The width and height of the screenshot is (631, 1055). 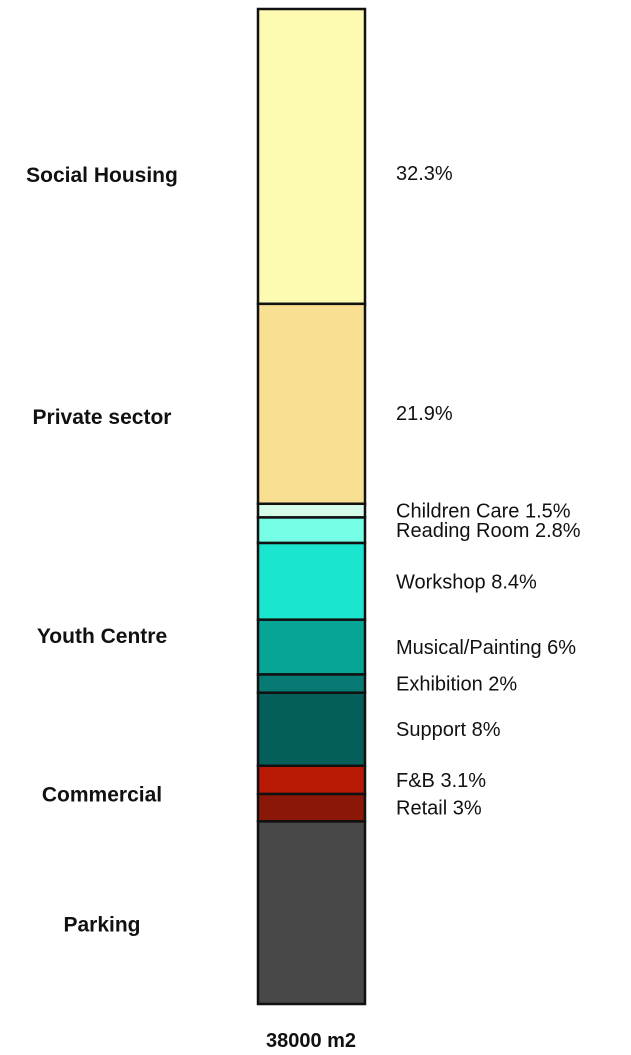 What do you see at coordinates (424, 414) in the screenshot?
I see `segment-label: 21.9%` at bounding box center [424, 414].